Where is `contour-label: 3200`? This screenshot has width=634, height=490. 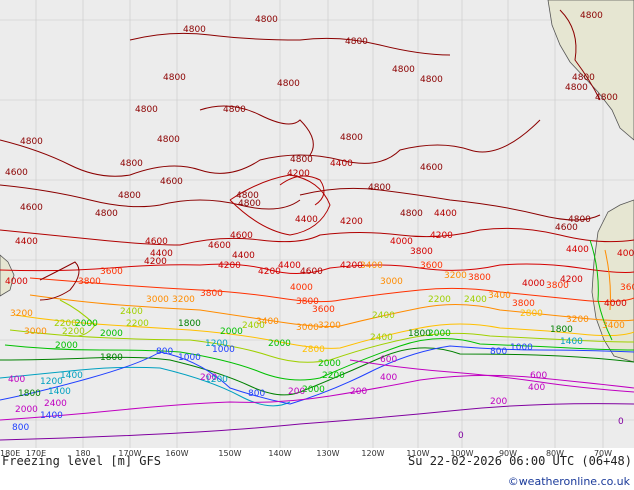
contour-label: 3200 is located at coordinates (577, 320).